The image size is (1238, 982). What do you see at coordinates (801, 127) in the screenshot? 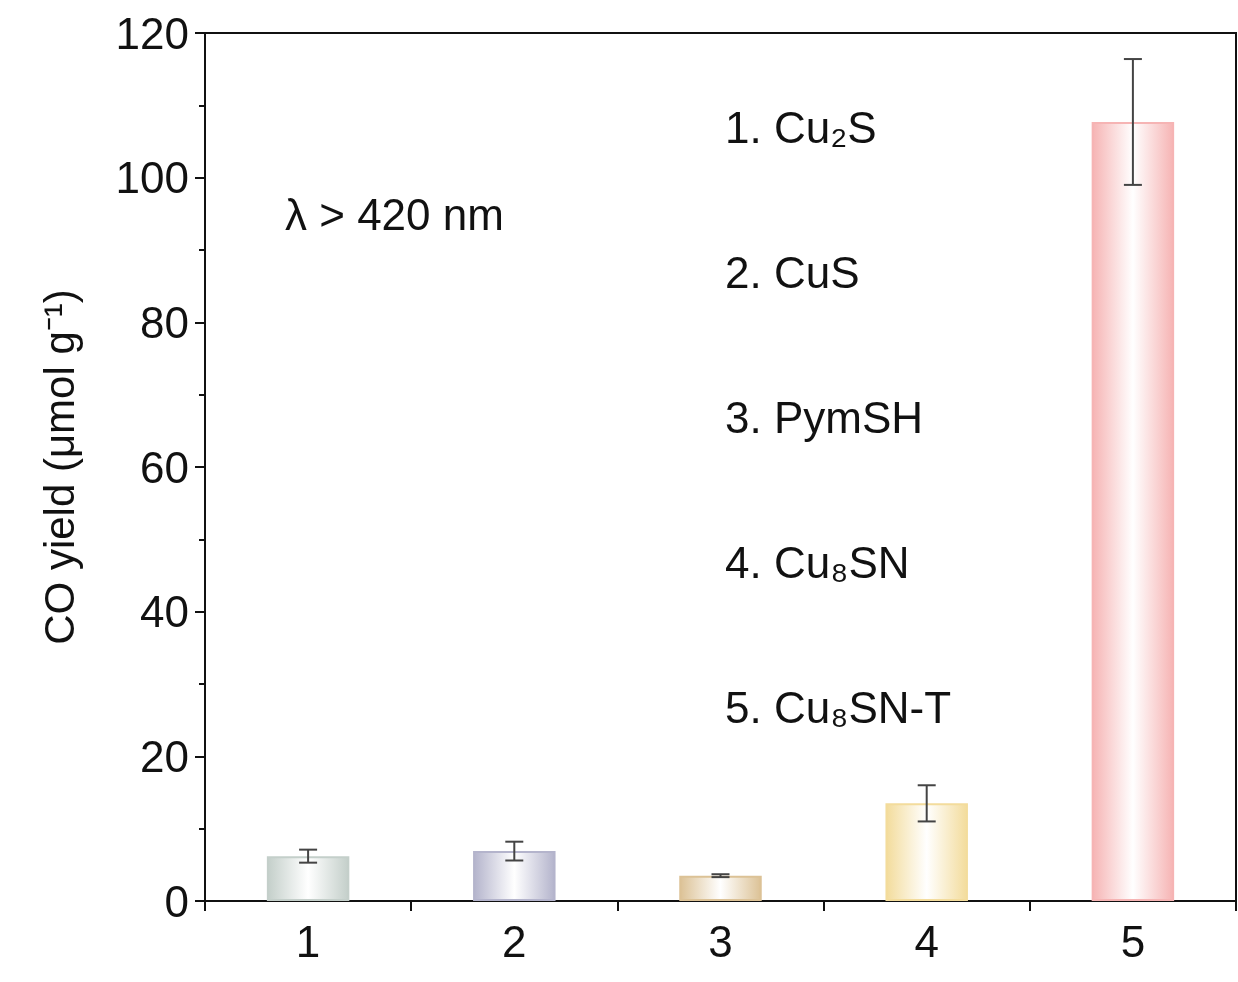
I see `annotation: 1. Cu₂S` at bounding box center [801, 127].